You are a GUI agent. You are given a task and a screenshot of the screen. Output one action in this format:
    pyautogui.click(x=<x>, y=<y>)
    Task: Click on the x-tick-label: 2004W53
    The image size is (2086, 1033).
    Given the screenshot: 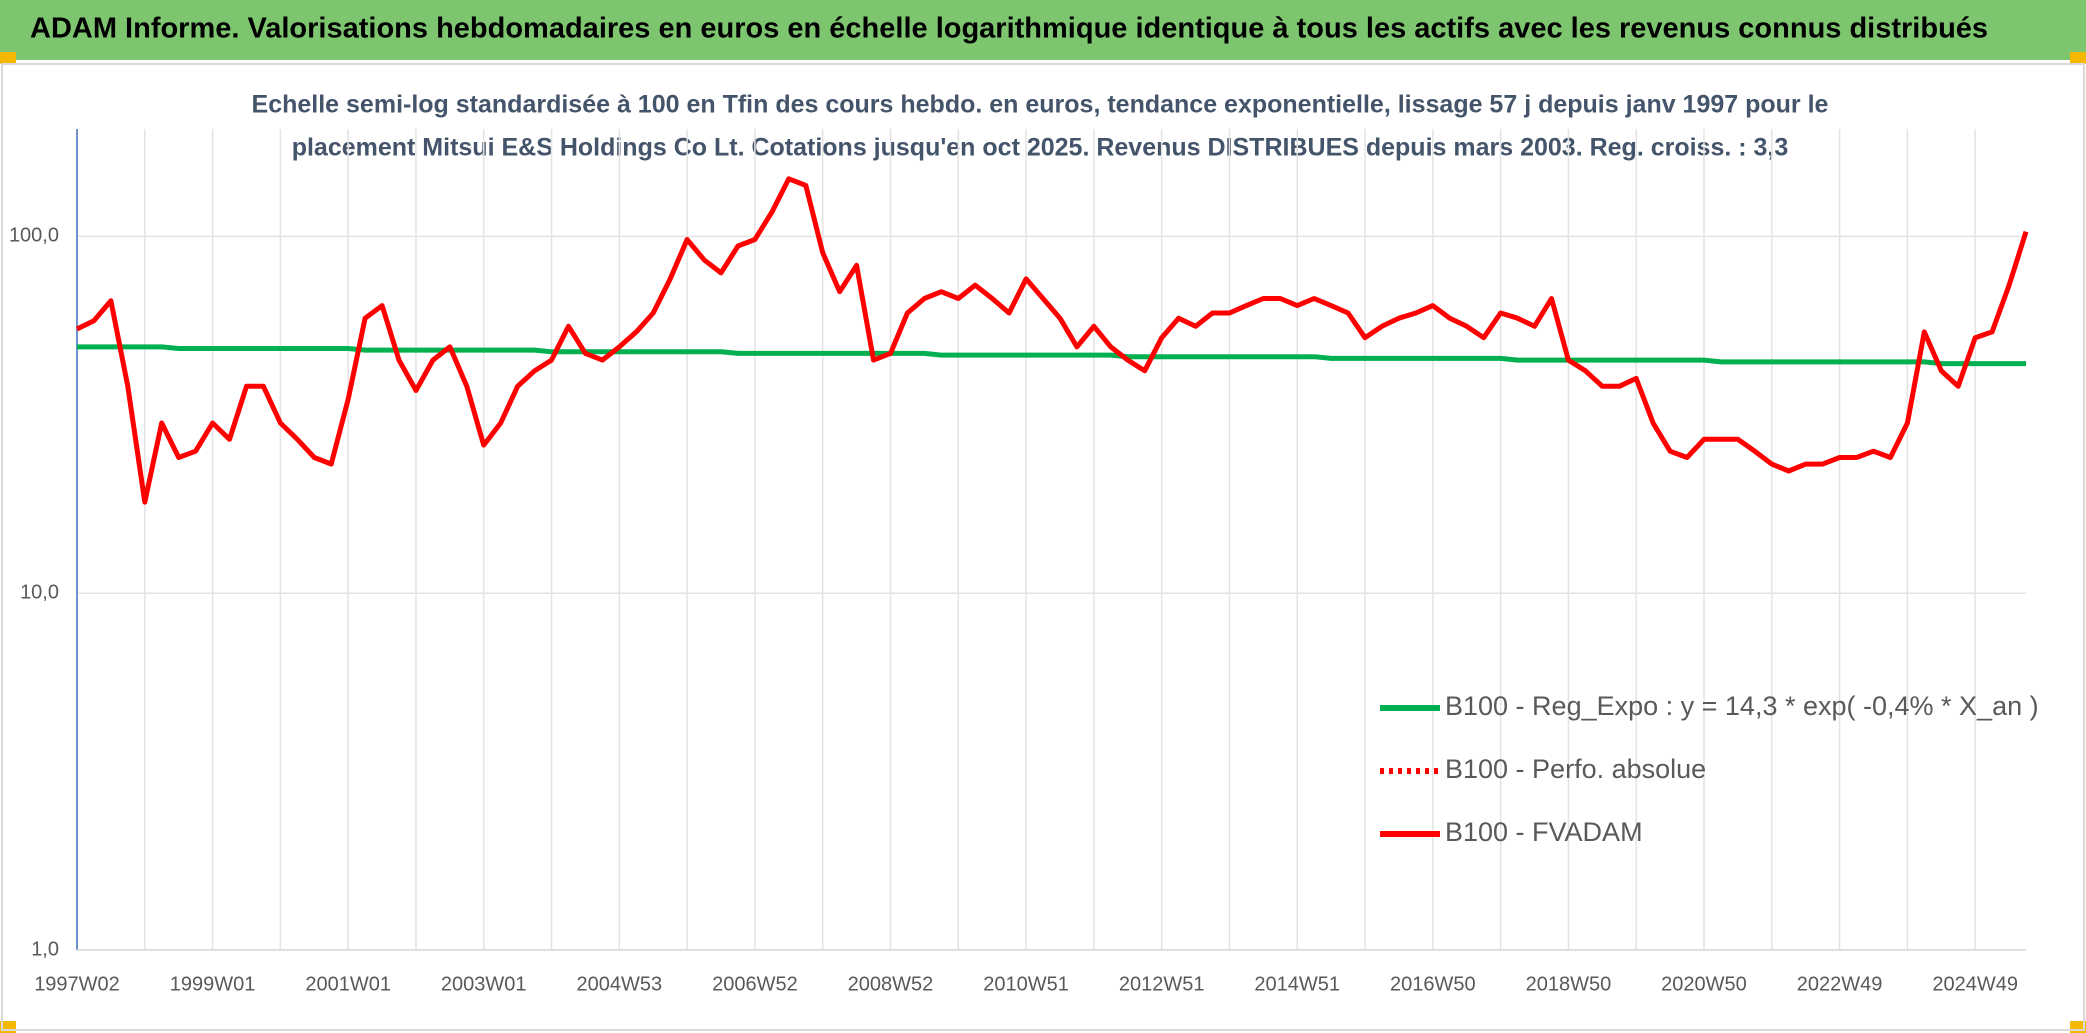 What is the action you would take?
    pyautogui.click(x=620, y=984)
    